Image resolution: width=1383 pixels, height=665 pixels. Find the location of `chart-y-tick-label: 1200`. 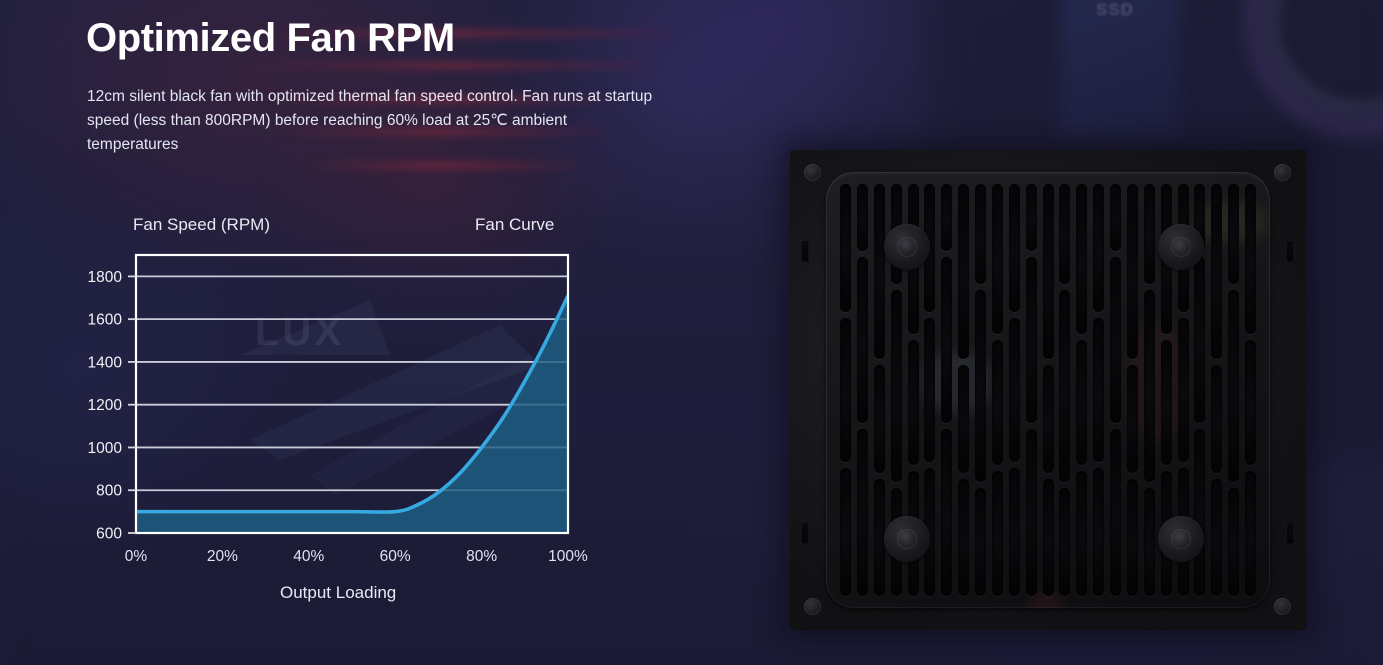

chart-y-tick-label: 1200 is located at coordinates (105, 405).